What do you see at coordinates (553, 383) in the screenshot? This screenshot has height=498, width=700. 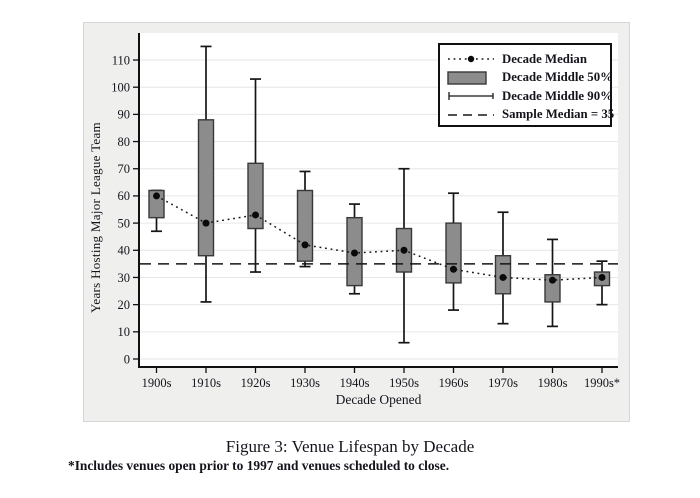 I see `x-tick-label-1980s: 1980s` at bounding box center [553, 383].